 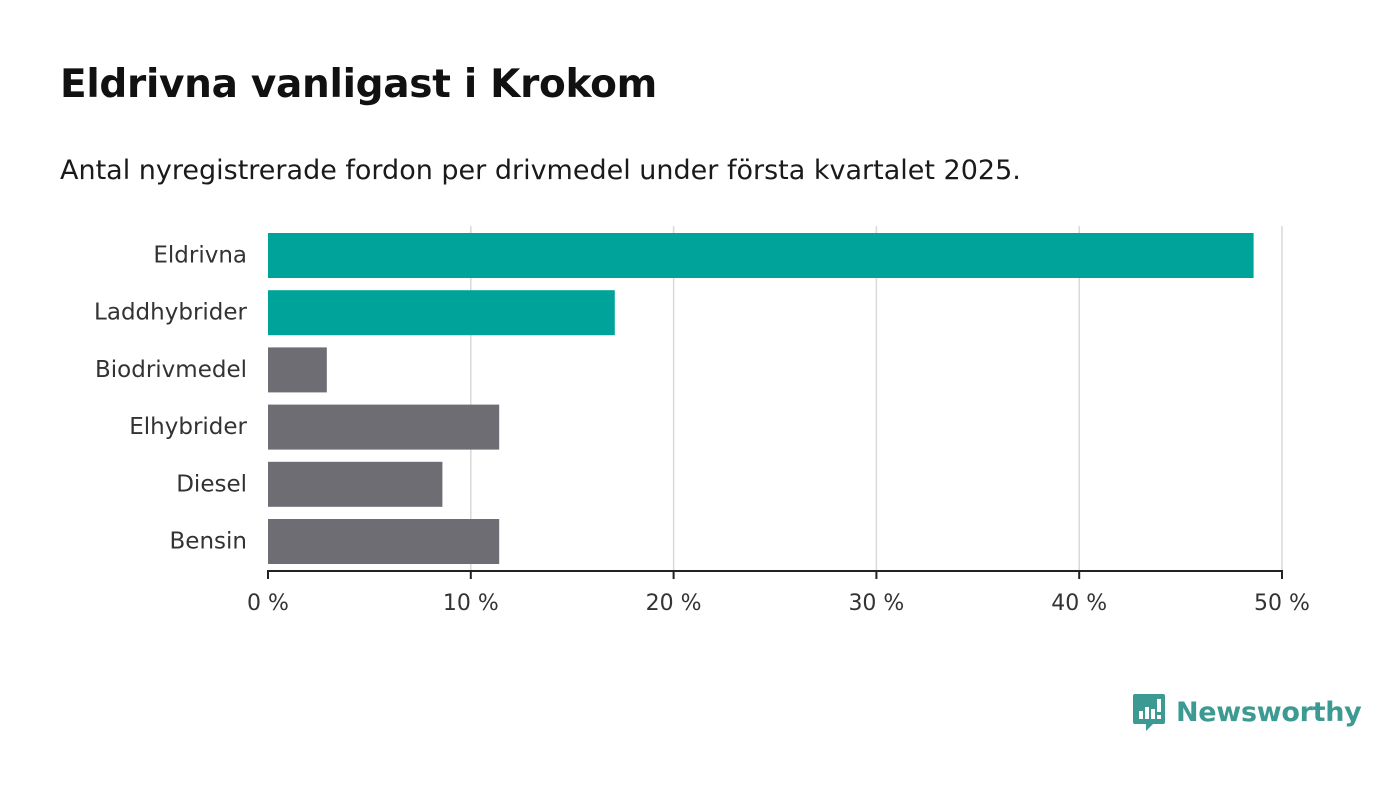 I want to click on category-label: Elhybrider, so click(x=188, y=427).